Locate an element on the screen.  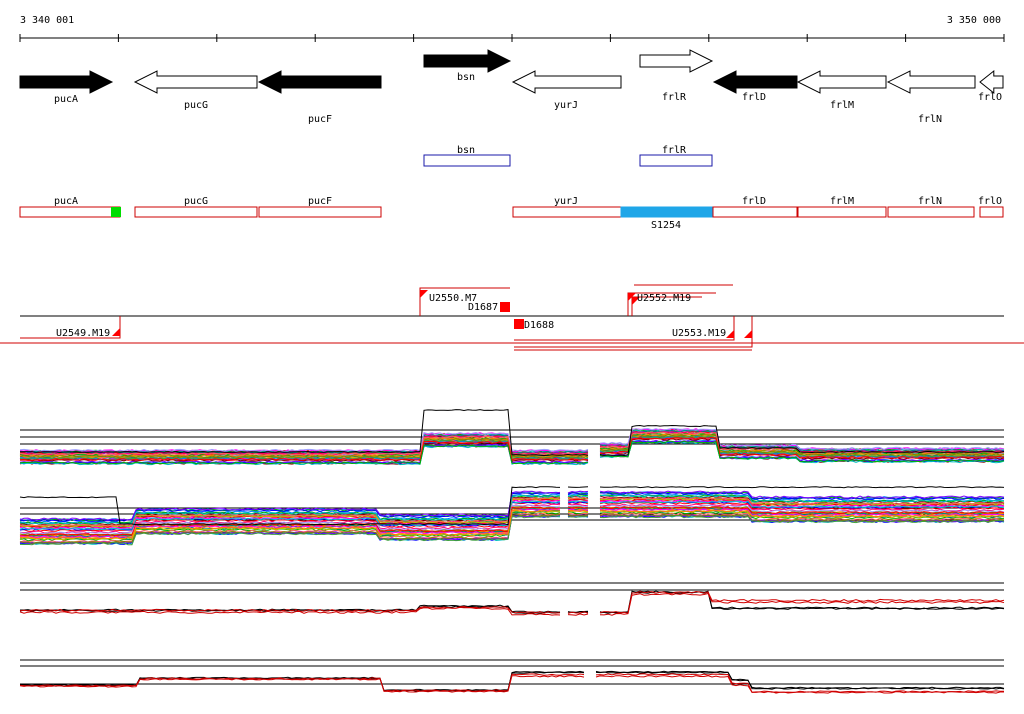
gene-arrow-track: pucA pucG pucF bsn yurJ frlR frlD frlM is located at coordinates (511, 87).